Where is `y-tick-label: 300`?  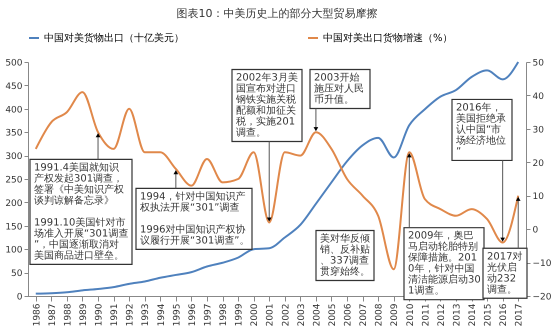 y-tick-label: 300 is located at coordinates (14, 157).